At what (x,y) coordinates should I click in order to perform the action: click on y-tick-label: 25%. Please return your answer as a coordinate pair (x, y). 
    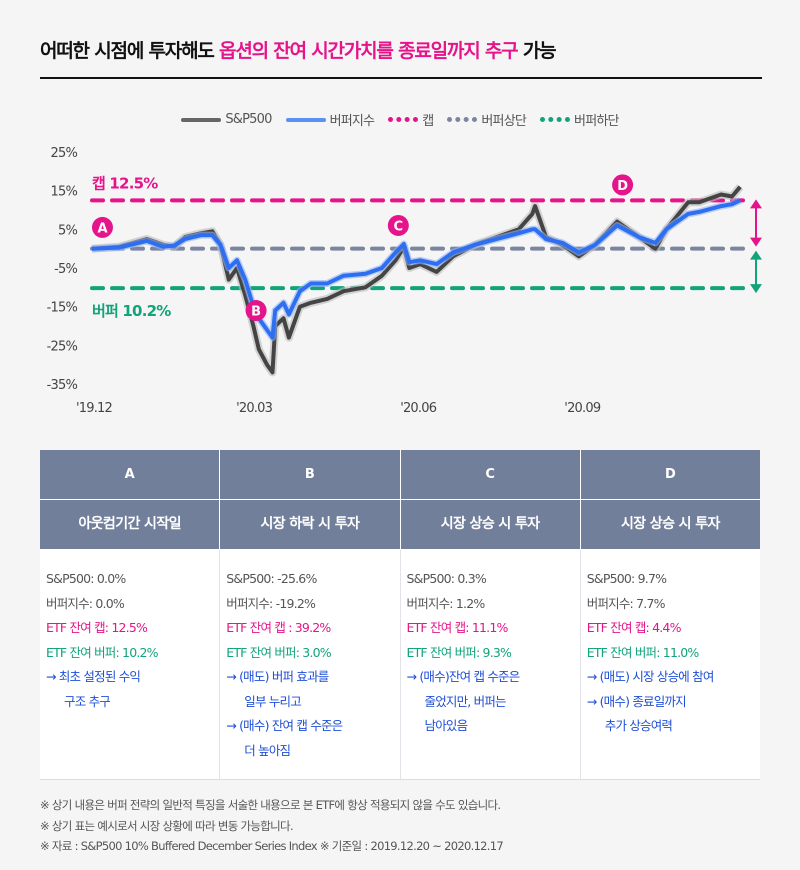
    Looking at the image, I should click on (64, 153).